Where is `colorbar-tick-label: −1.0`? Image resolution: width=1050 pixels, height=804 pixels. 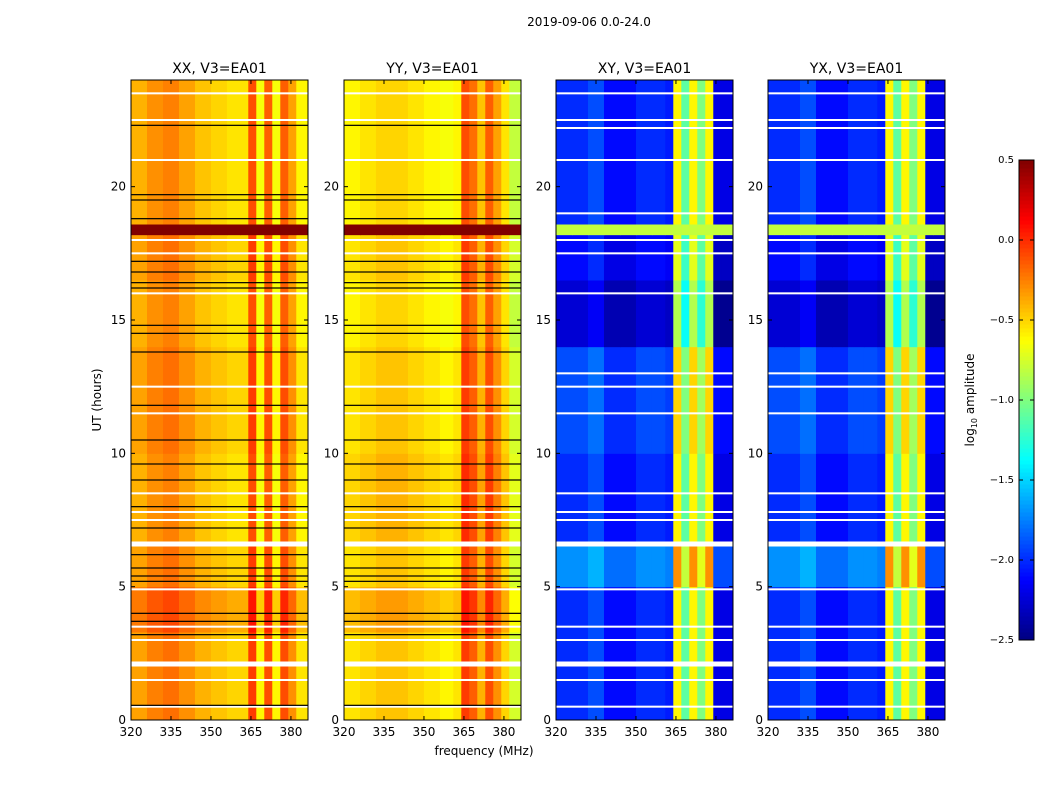 colorbar-tick-label: −1.0 is located at coordinates (1002, 400).